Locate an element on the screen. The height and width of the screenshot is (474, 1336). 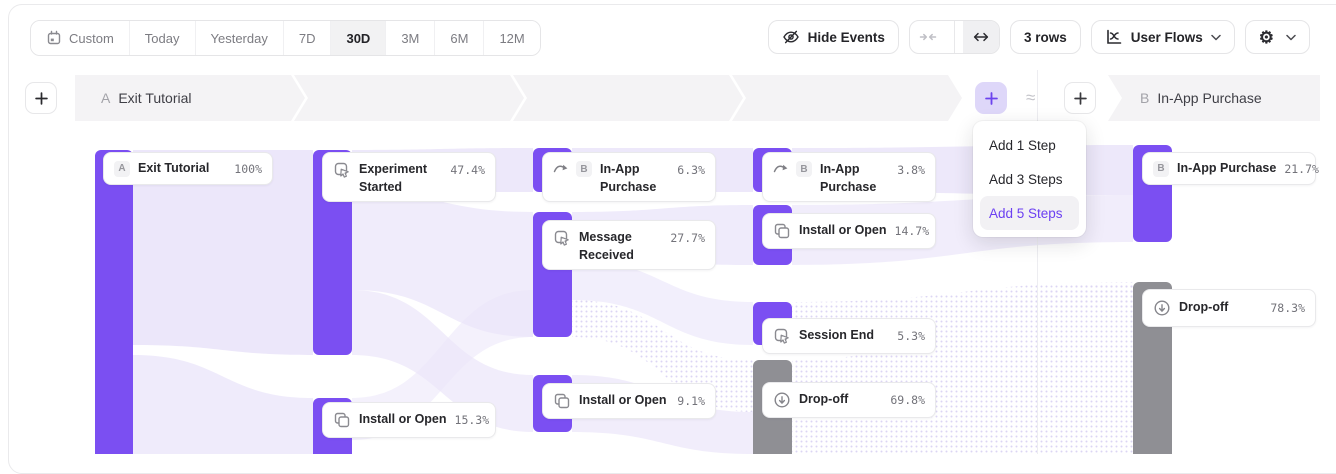
add-step-menu: Add 1 Step Add 3 Steps Add 5 Steps is located at coordinates (1029, 179).